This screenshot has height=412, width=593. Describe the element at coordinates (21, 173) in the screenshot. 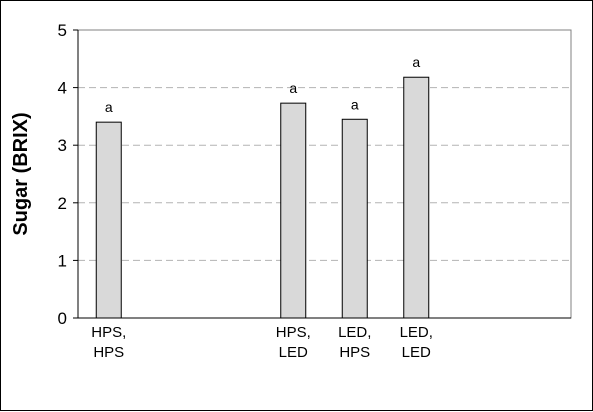

I see `y-axis-label: Sugar (BRIX)` at that location.